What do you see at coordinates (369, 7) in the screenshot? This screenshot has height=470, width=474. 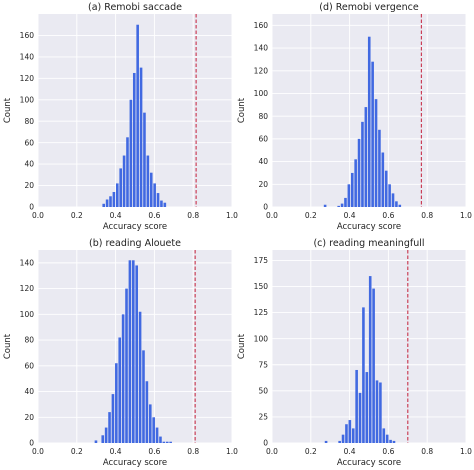 I see `chart-title: (d) Remobi vergence` at bounding box center [369, 7].